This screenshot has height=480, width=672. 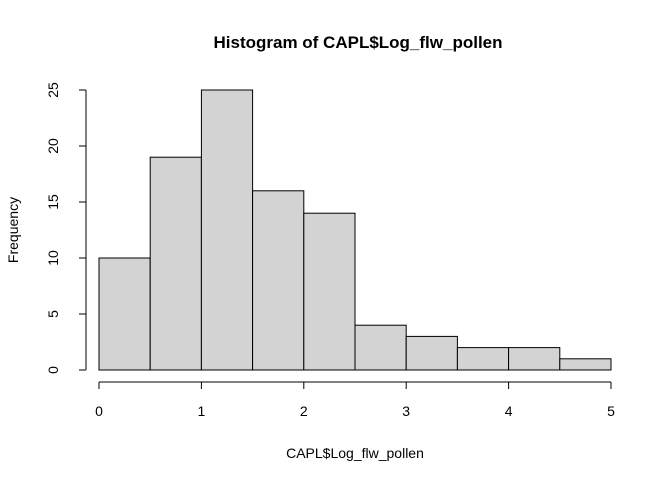 I want to click on y-axis-label: Frequency, so click(x=13, y=230).